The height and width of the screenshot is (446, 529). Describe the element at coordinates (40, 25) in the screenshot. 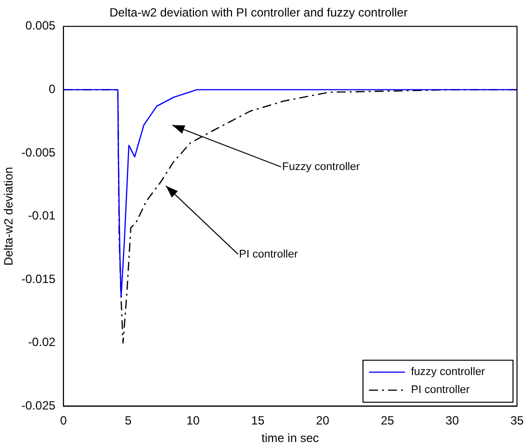

I see `y-tick-label: 0.005` at that location.